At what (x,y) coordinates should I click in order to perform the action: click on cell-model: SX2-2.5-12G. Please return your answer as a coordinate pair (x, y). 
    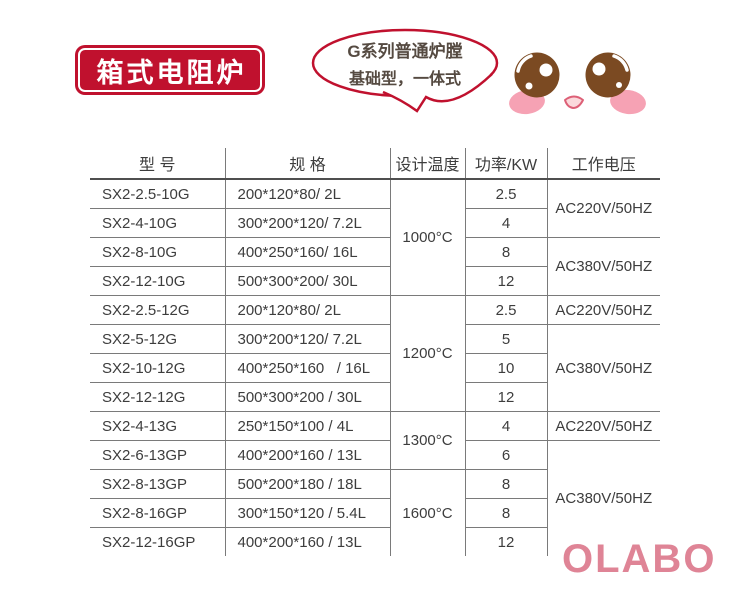
    Looking at the image, I should click on (157, 310).